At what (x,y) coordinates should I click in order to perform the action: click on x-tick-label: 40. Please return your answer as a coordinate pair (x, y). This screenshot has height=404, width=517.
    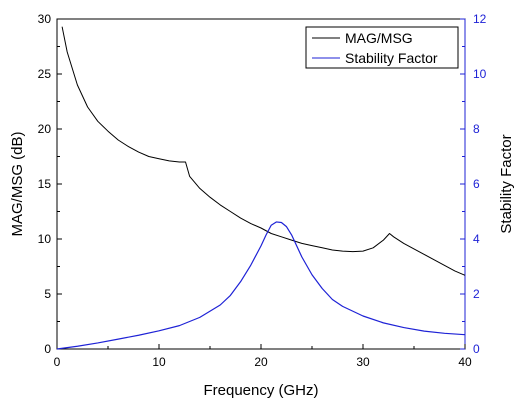
    Looking at the image, I should click on (465, 362).